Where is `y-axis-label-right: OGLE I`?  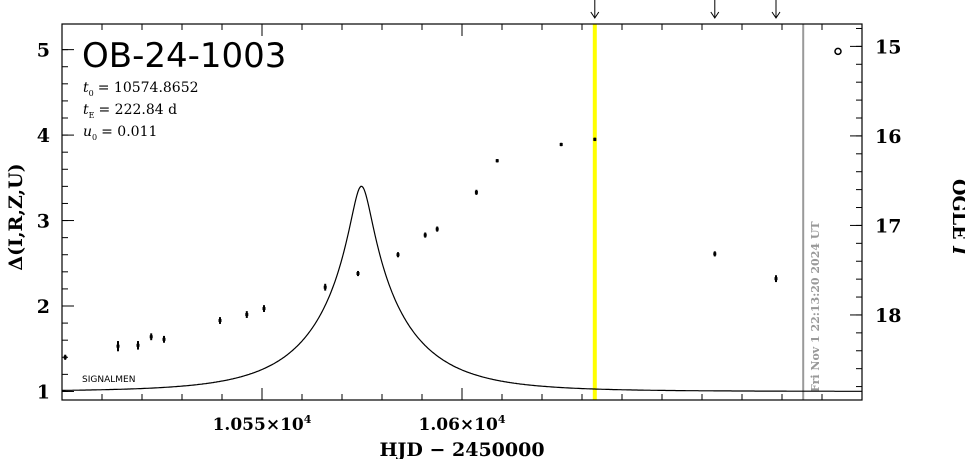 y-axis-label-right: OGLE I is located at coordinates (956, 217).